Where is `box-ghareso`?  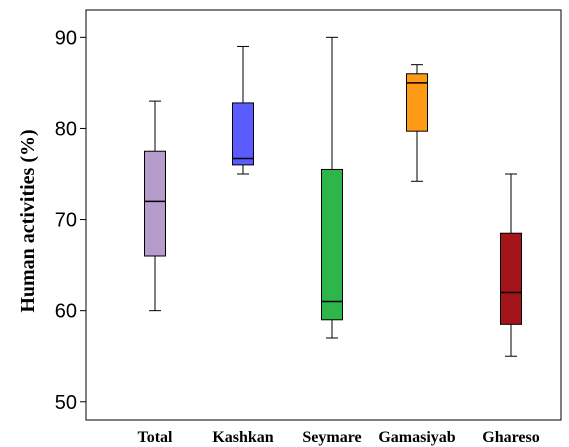 box-ghareso is located at coordinates (511, 265).